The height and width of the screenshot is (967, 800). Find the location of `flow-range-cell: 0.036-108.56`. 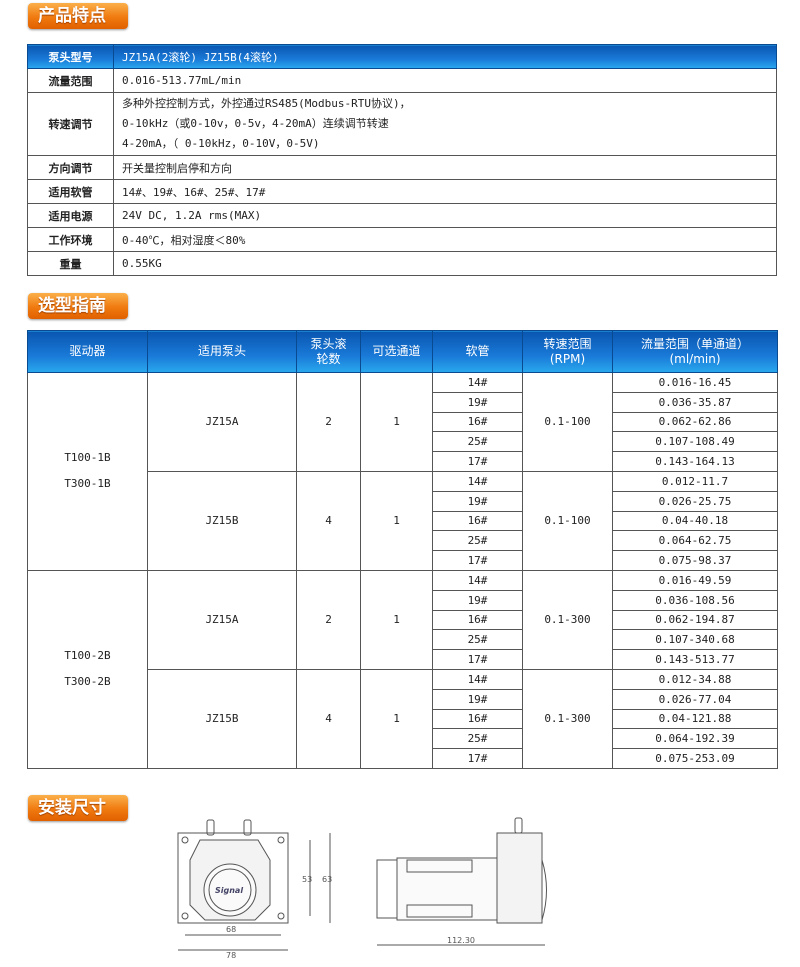

flow-range-cell: 0.036-108.56 is located at coordinates (695, 600).